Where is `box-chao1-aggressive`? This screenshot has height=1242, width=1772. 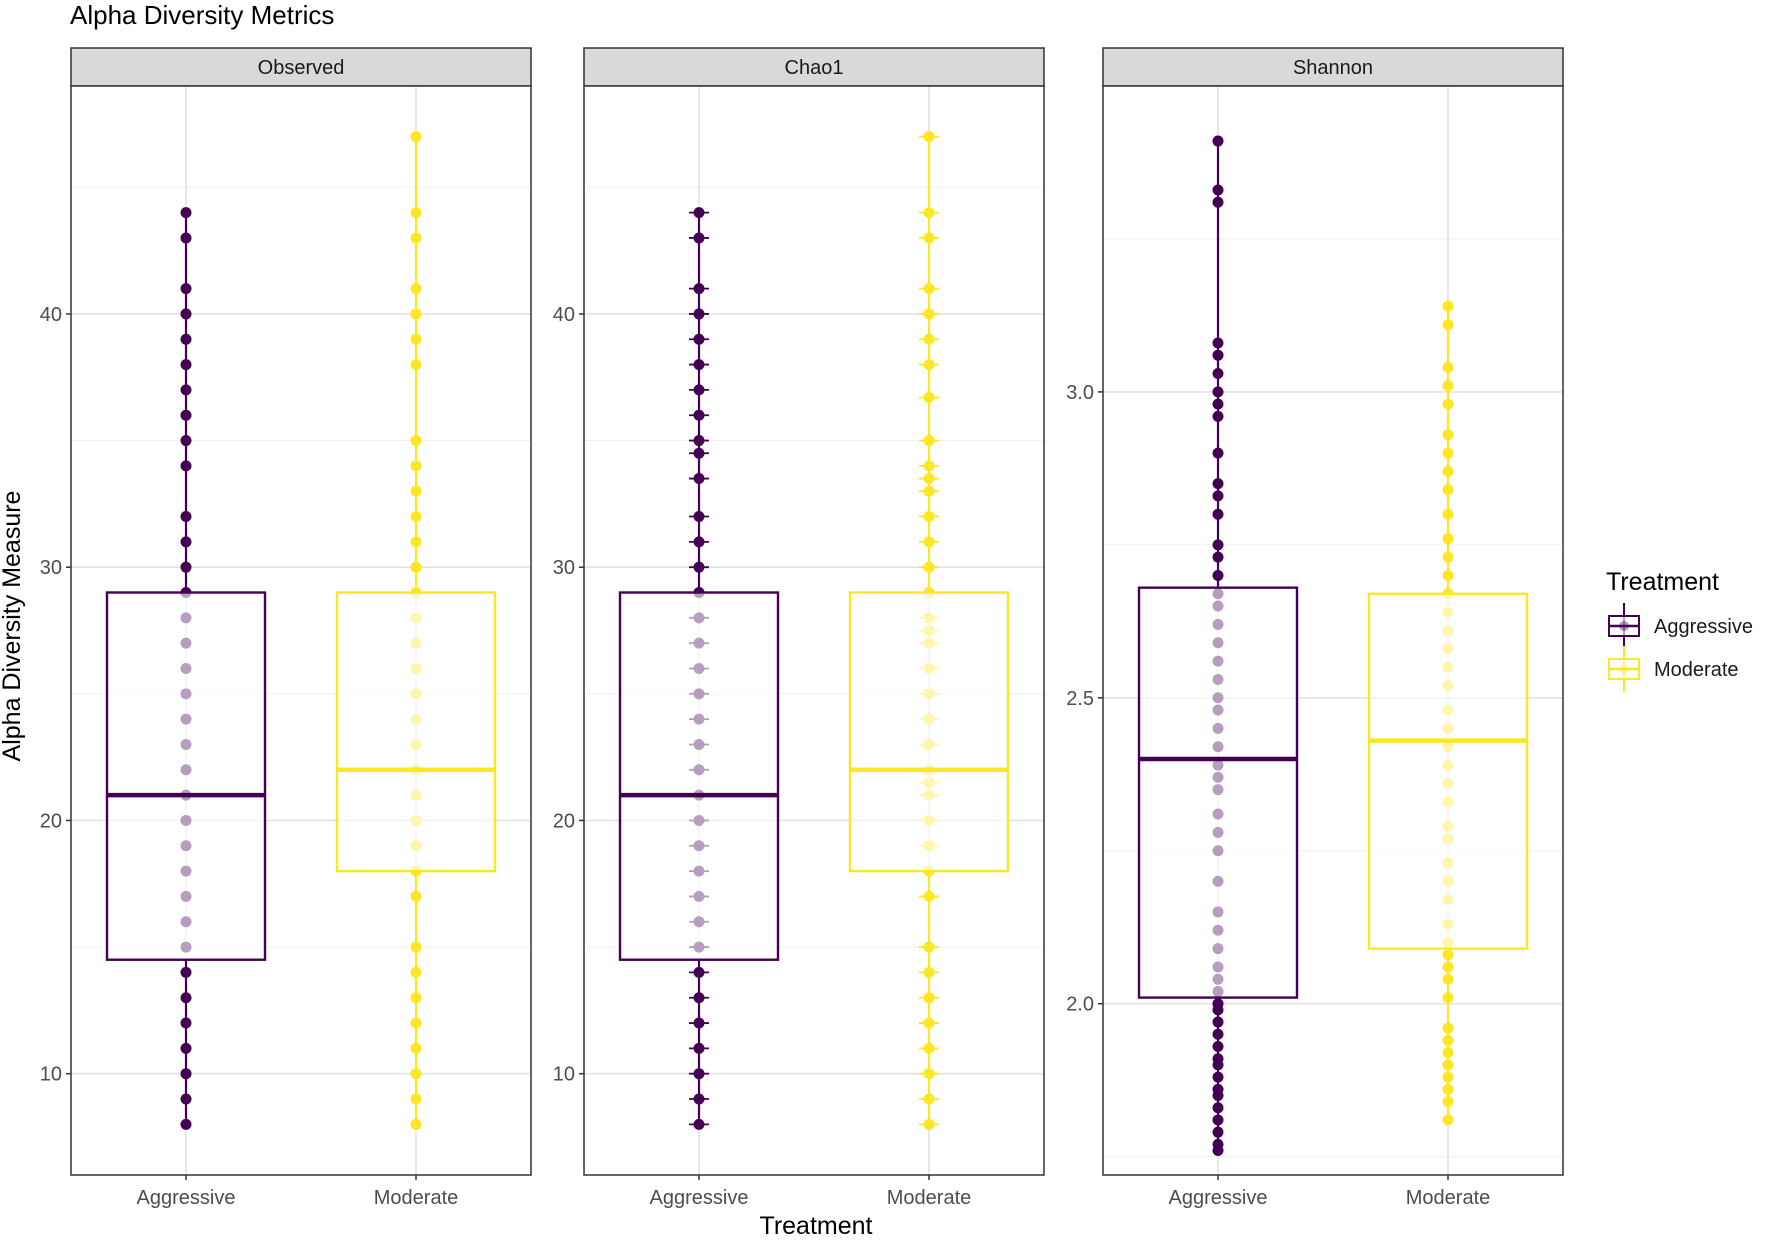 box-chao1-aggressive is located at coordinates (699, 776).